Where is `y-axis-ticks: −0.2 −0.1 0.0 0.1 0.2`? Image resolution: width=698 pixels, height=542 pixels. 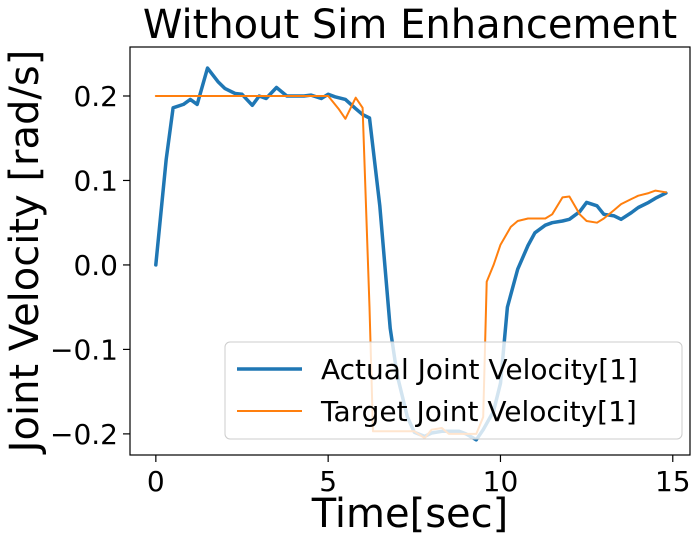
y-axis-ticks: −0.2 −0.1 0.0 0.1 0.2 is located at coordinates (90, 265).